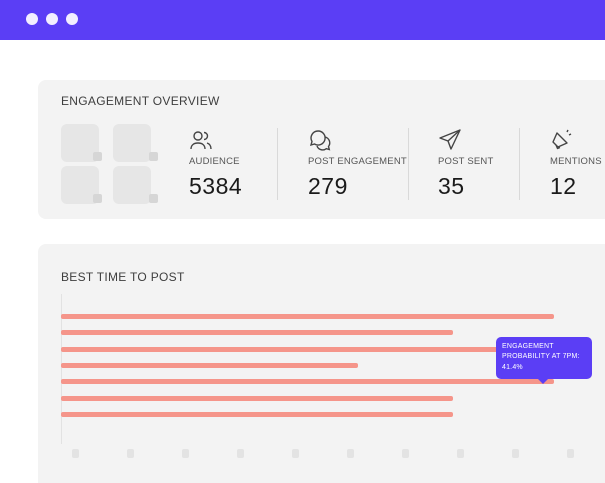  I want to click on stat-label: POST SENT, so click(466, 161).